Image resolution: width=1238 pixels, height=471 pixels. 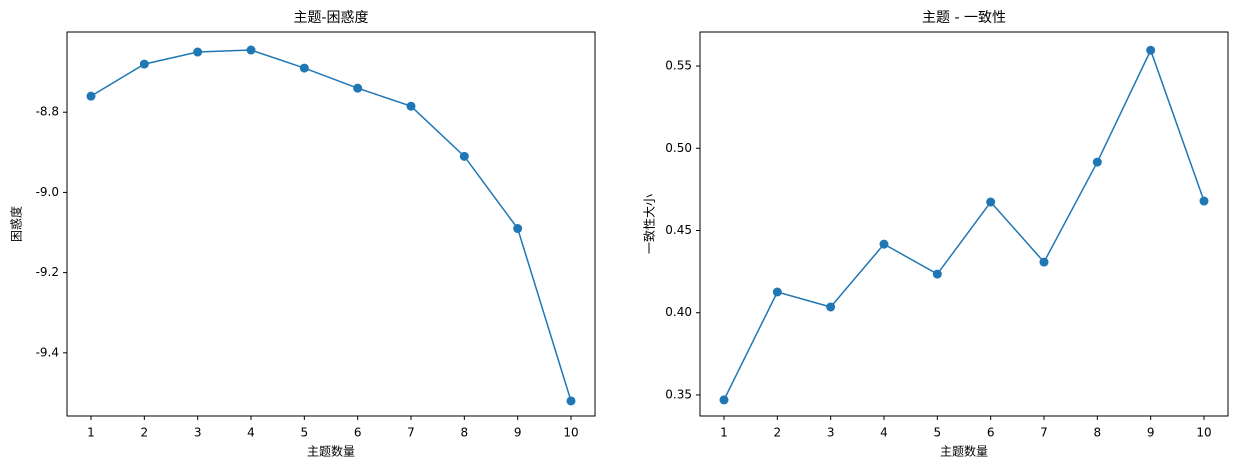 I want to click on y-tick-label: -8.8, so click(x=47, y=112).